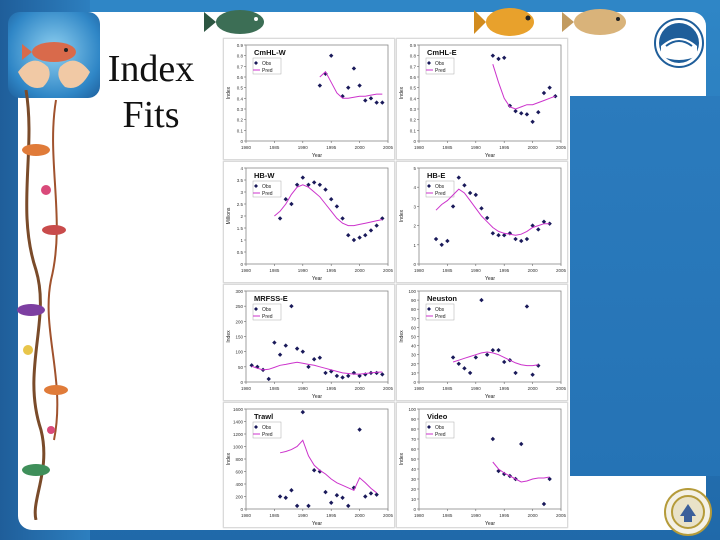 This screenshot has height=540, width=720. I want to click on y-tick-label: 0.8, so click(240, 56).